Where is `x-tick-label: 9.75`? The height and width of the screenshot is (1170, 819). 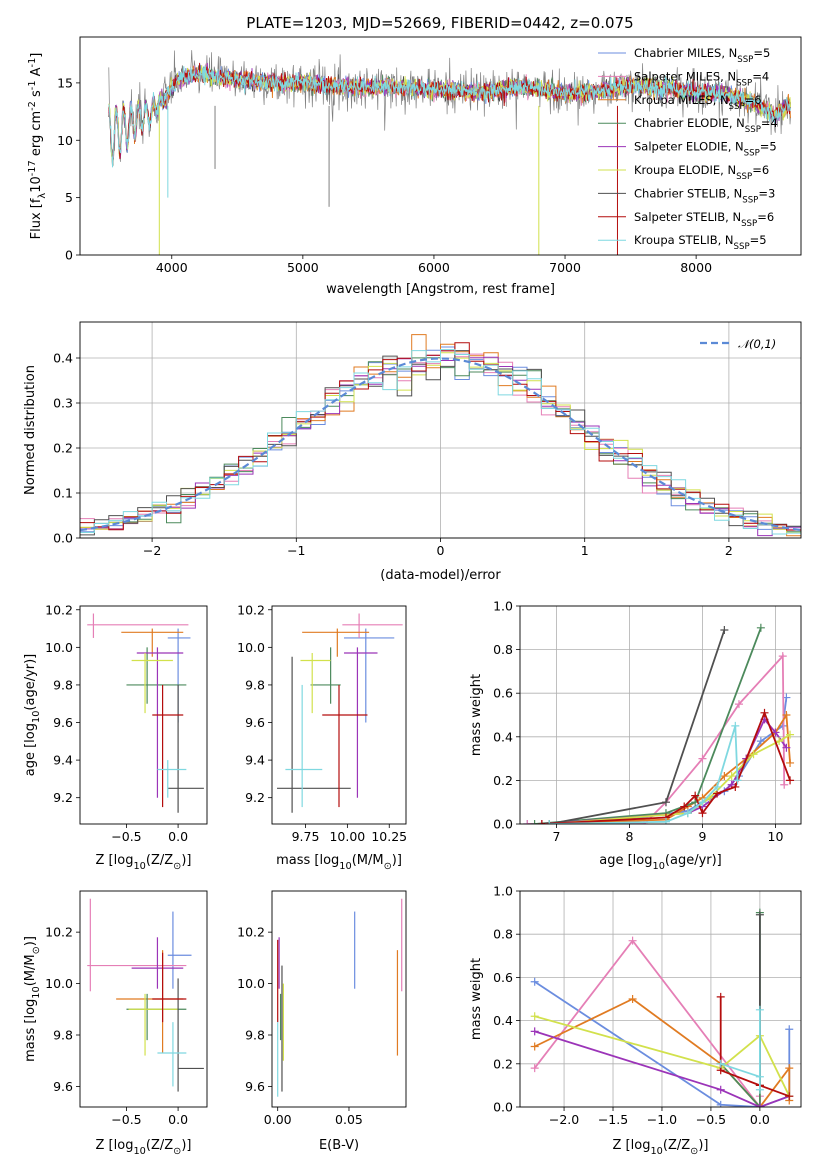 x-tick-label: 9.75 is located at coordinates (306, 836).